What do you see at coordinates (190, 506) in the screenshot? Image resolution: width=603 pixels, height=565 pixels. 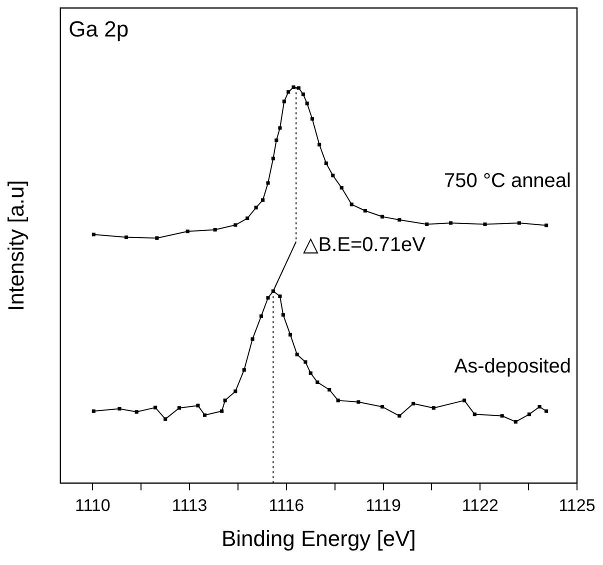 I see `x-tick-label: 1113` at bounding box center [190, 506].